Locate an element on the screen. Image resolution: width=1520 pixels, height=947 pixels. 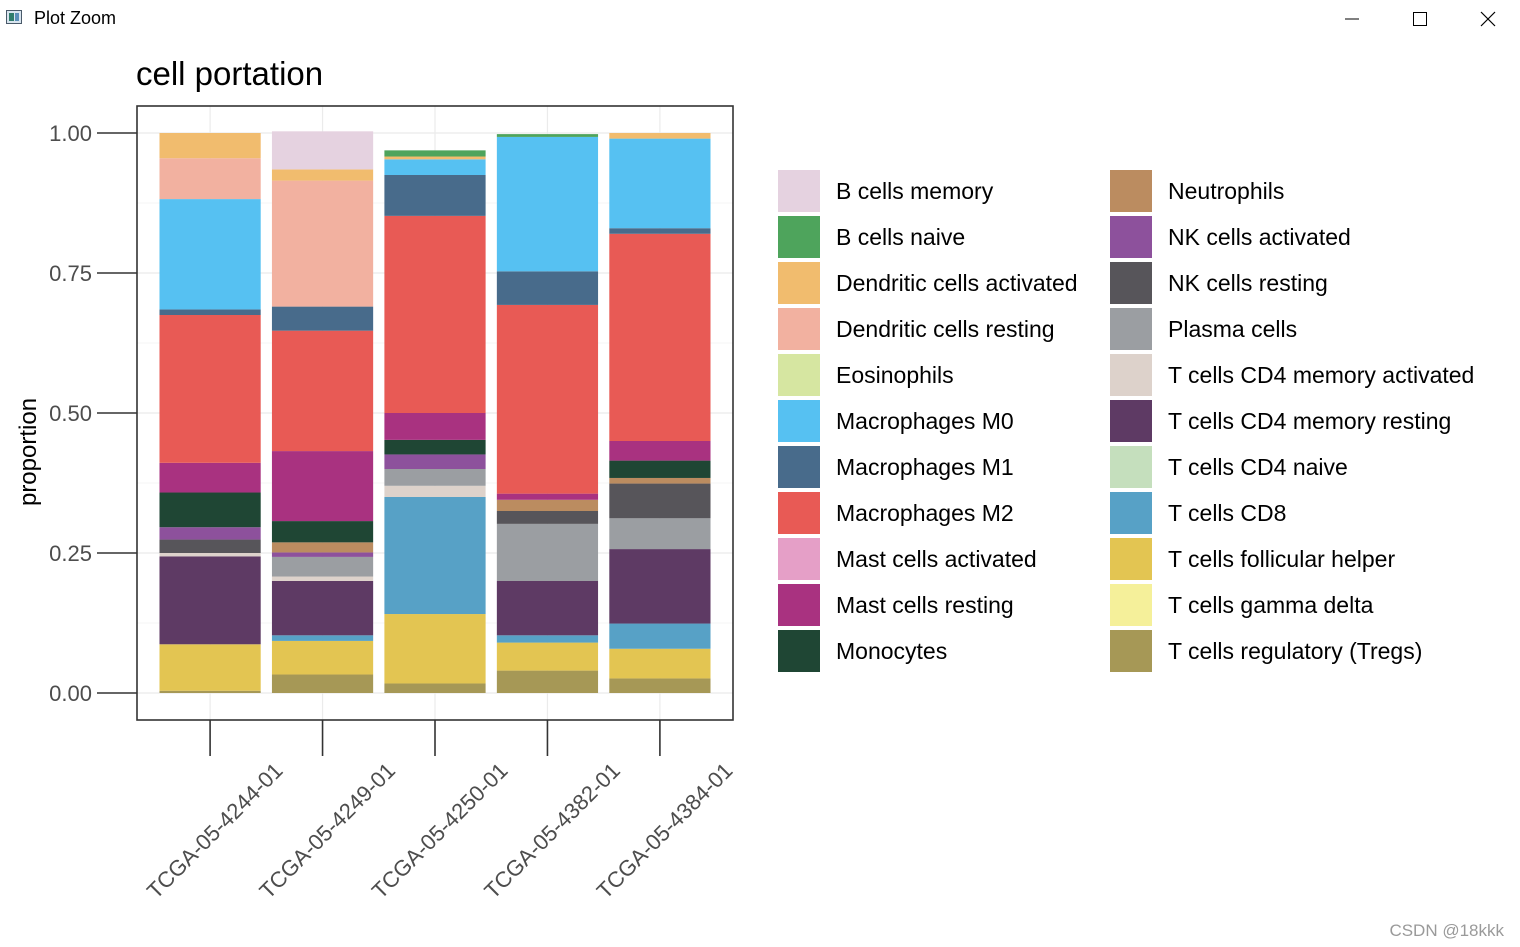
maximize-icon is located at coordinates (1420, 19).